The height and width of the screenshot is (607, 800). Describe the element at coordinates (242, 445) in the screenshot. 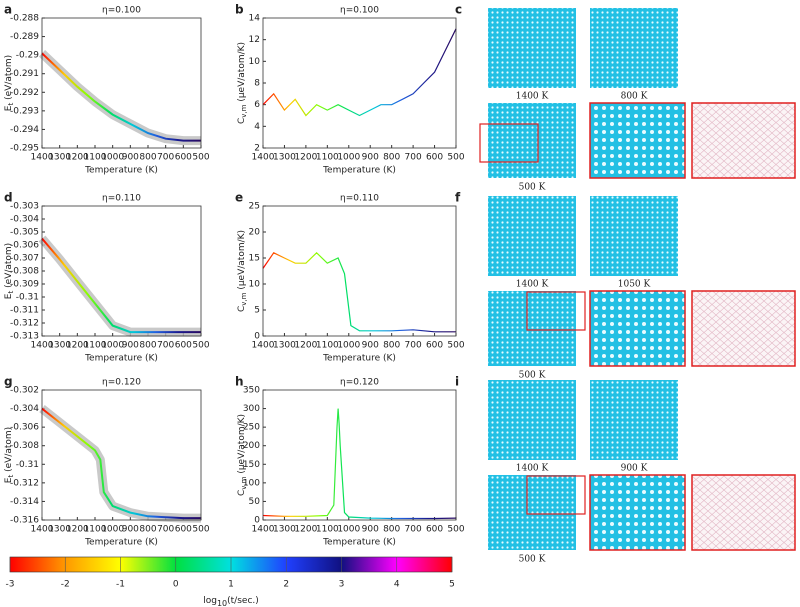

I see `y-label-unit: (μeV/atom/K)` at that location.